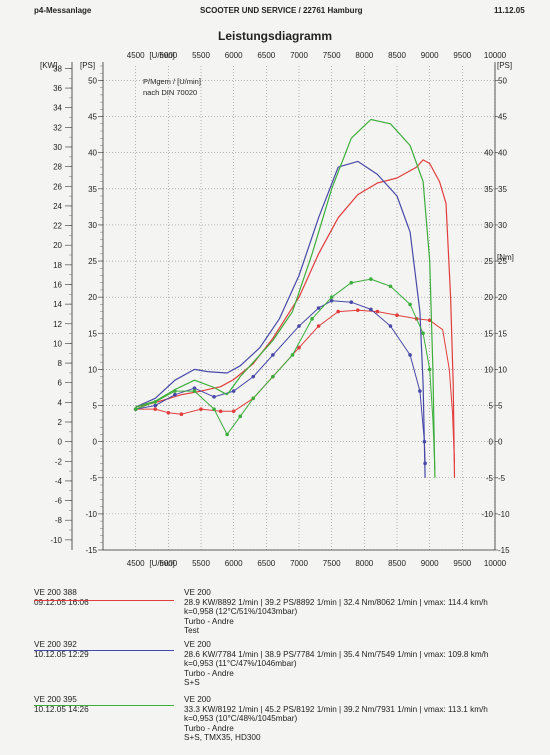  I want to click on y-tick-label-kw: 8, so click(60, 363).